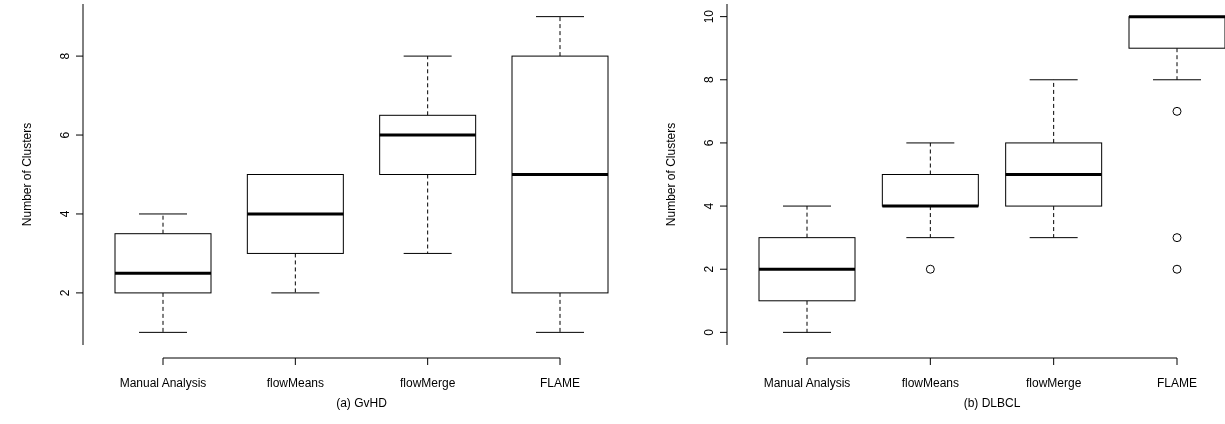 The height and width of the screenshot is (424, 1225). I want to click on y-tick-label: 10, so click(709, 16).